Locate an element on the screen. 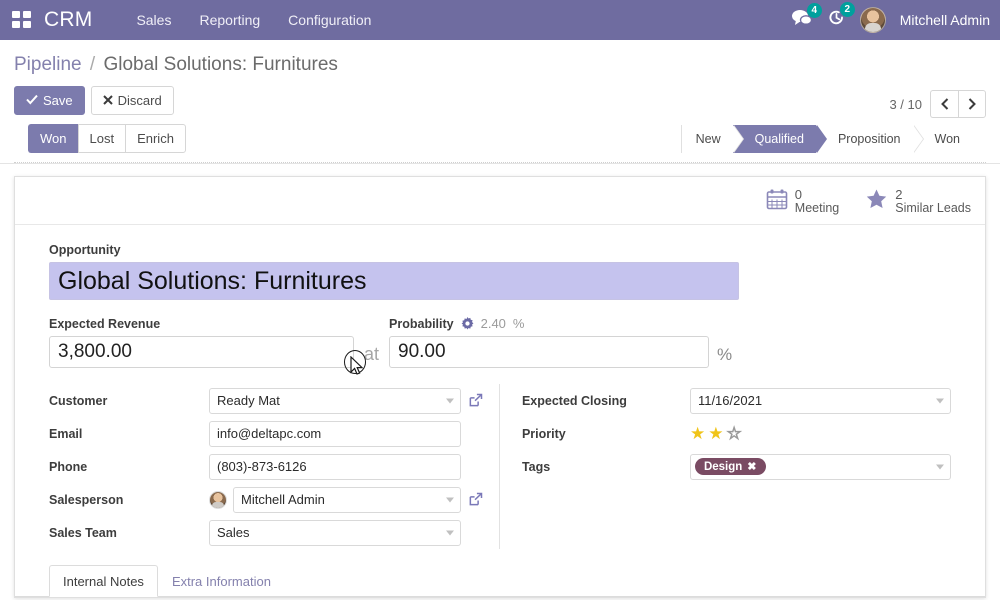 The height and width of the screenshot is (600, 1000). activities-badge: 2 is located at coordinates (847, 9).